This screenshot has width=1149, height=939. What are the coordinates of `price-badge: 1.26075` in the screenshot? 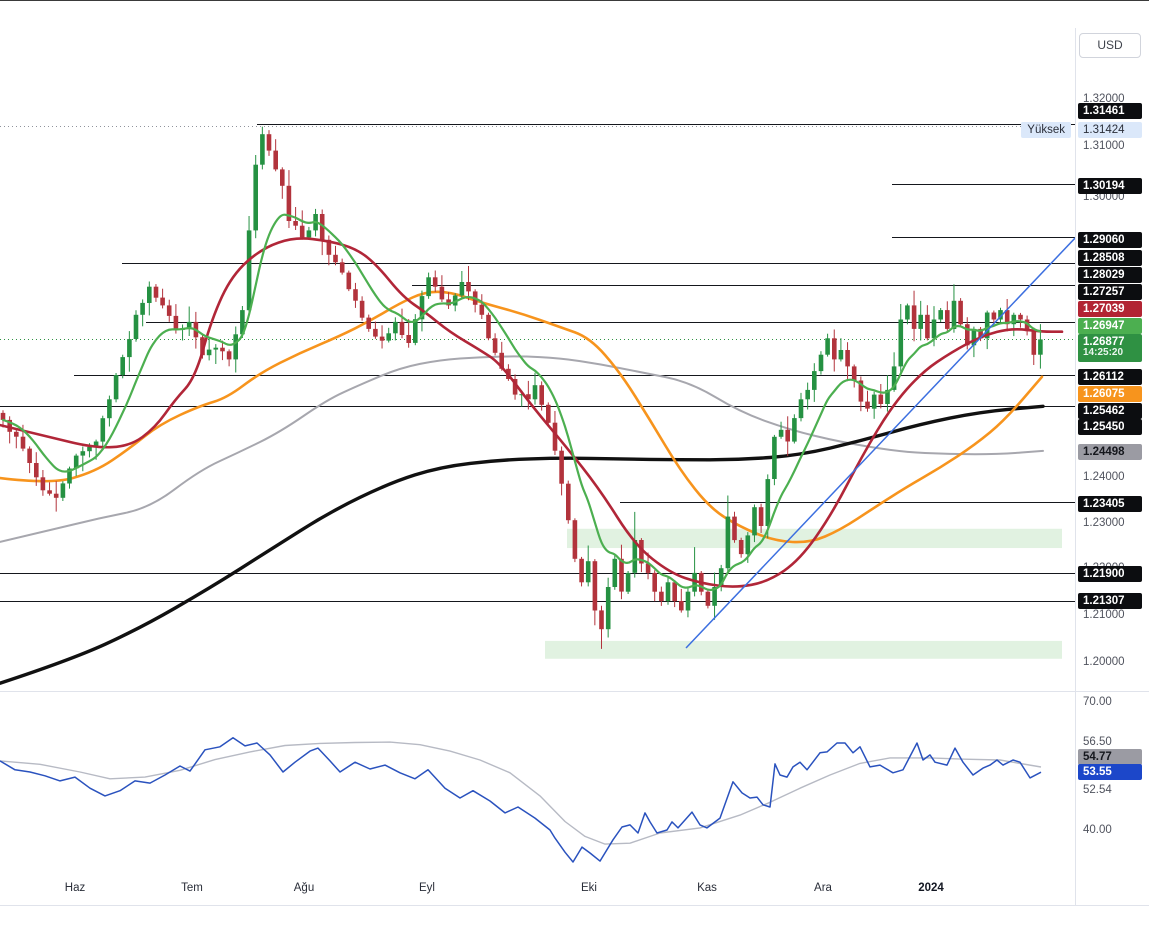 It's located at (1110, 394).